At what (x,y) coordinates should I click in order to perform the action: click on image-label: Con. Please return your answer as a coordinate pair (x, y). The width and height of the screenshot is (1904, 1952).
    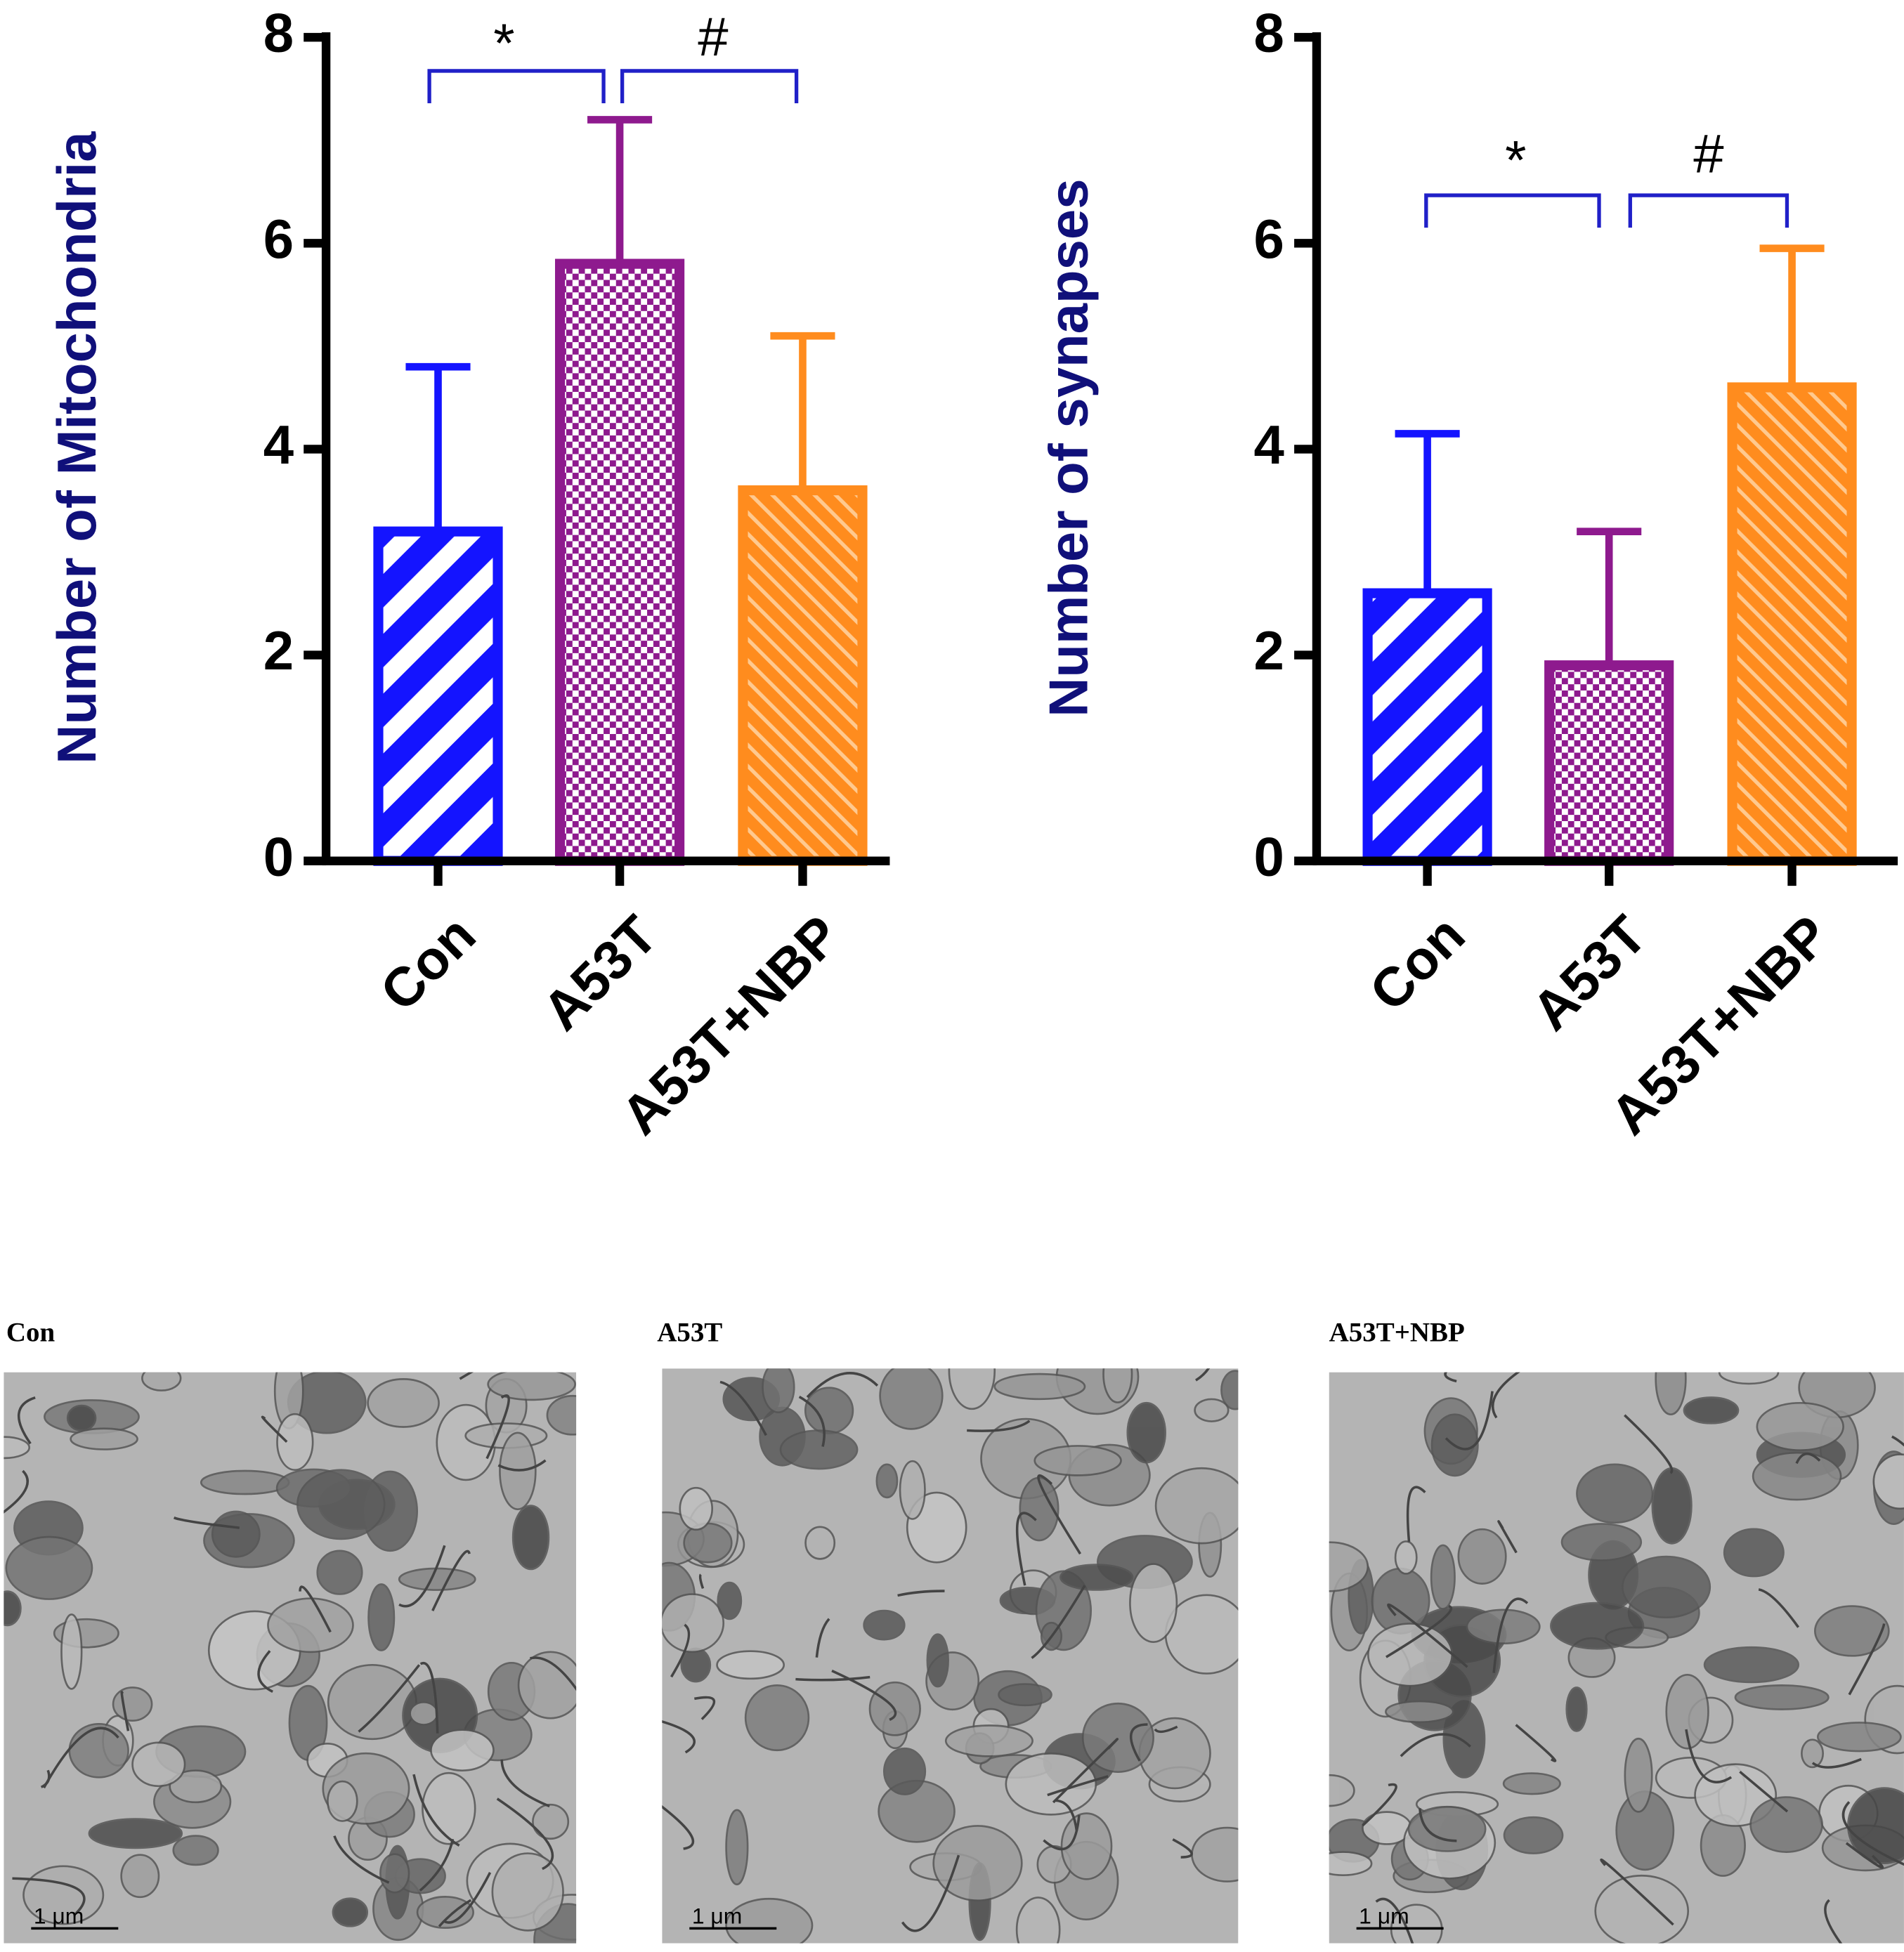
    Looking at the image, I should click on (31, 1332).